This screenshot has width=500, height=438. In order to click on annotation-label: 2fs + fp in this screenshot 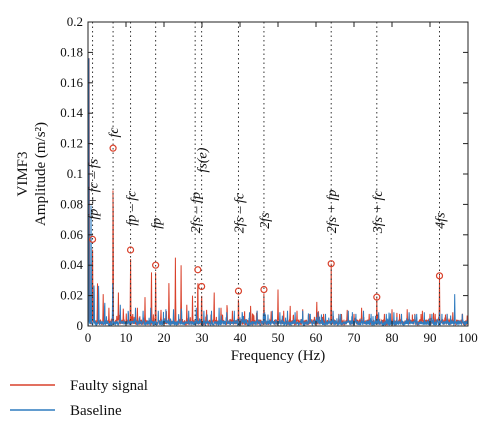, I will do `click(332, 212)`.